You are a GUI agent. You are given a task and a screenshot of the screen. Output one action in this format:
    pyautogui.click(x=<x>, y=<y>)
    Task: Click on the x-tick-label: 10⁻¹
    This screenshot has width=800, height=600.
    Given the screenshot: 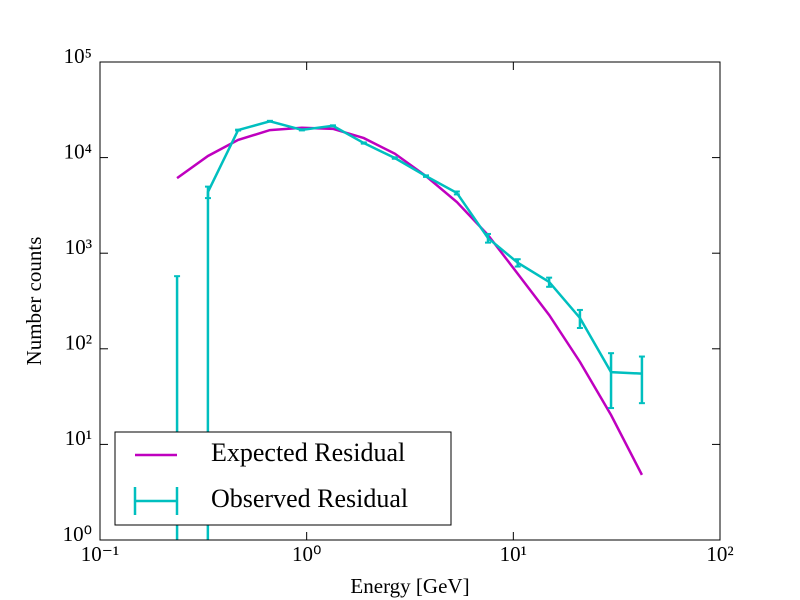 What is the action you would take?
    pyautogui.click(x=100, y=554)
    